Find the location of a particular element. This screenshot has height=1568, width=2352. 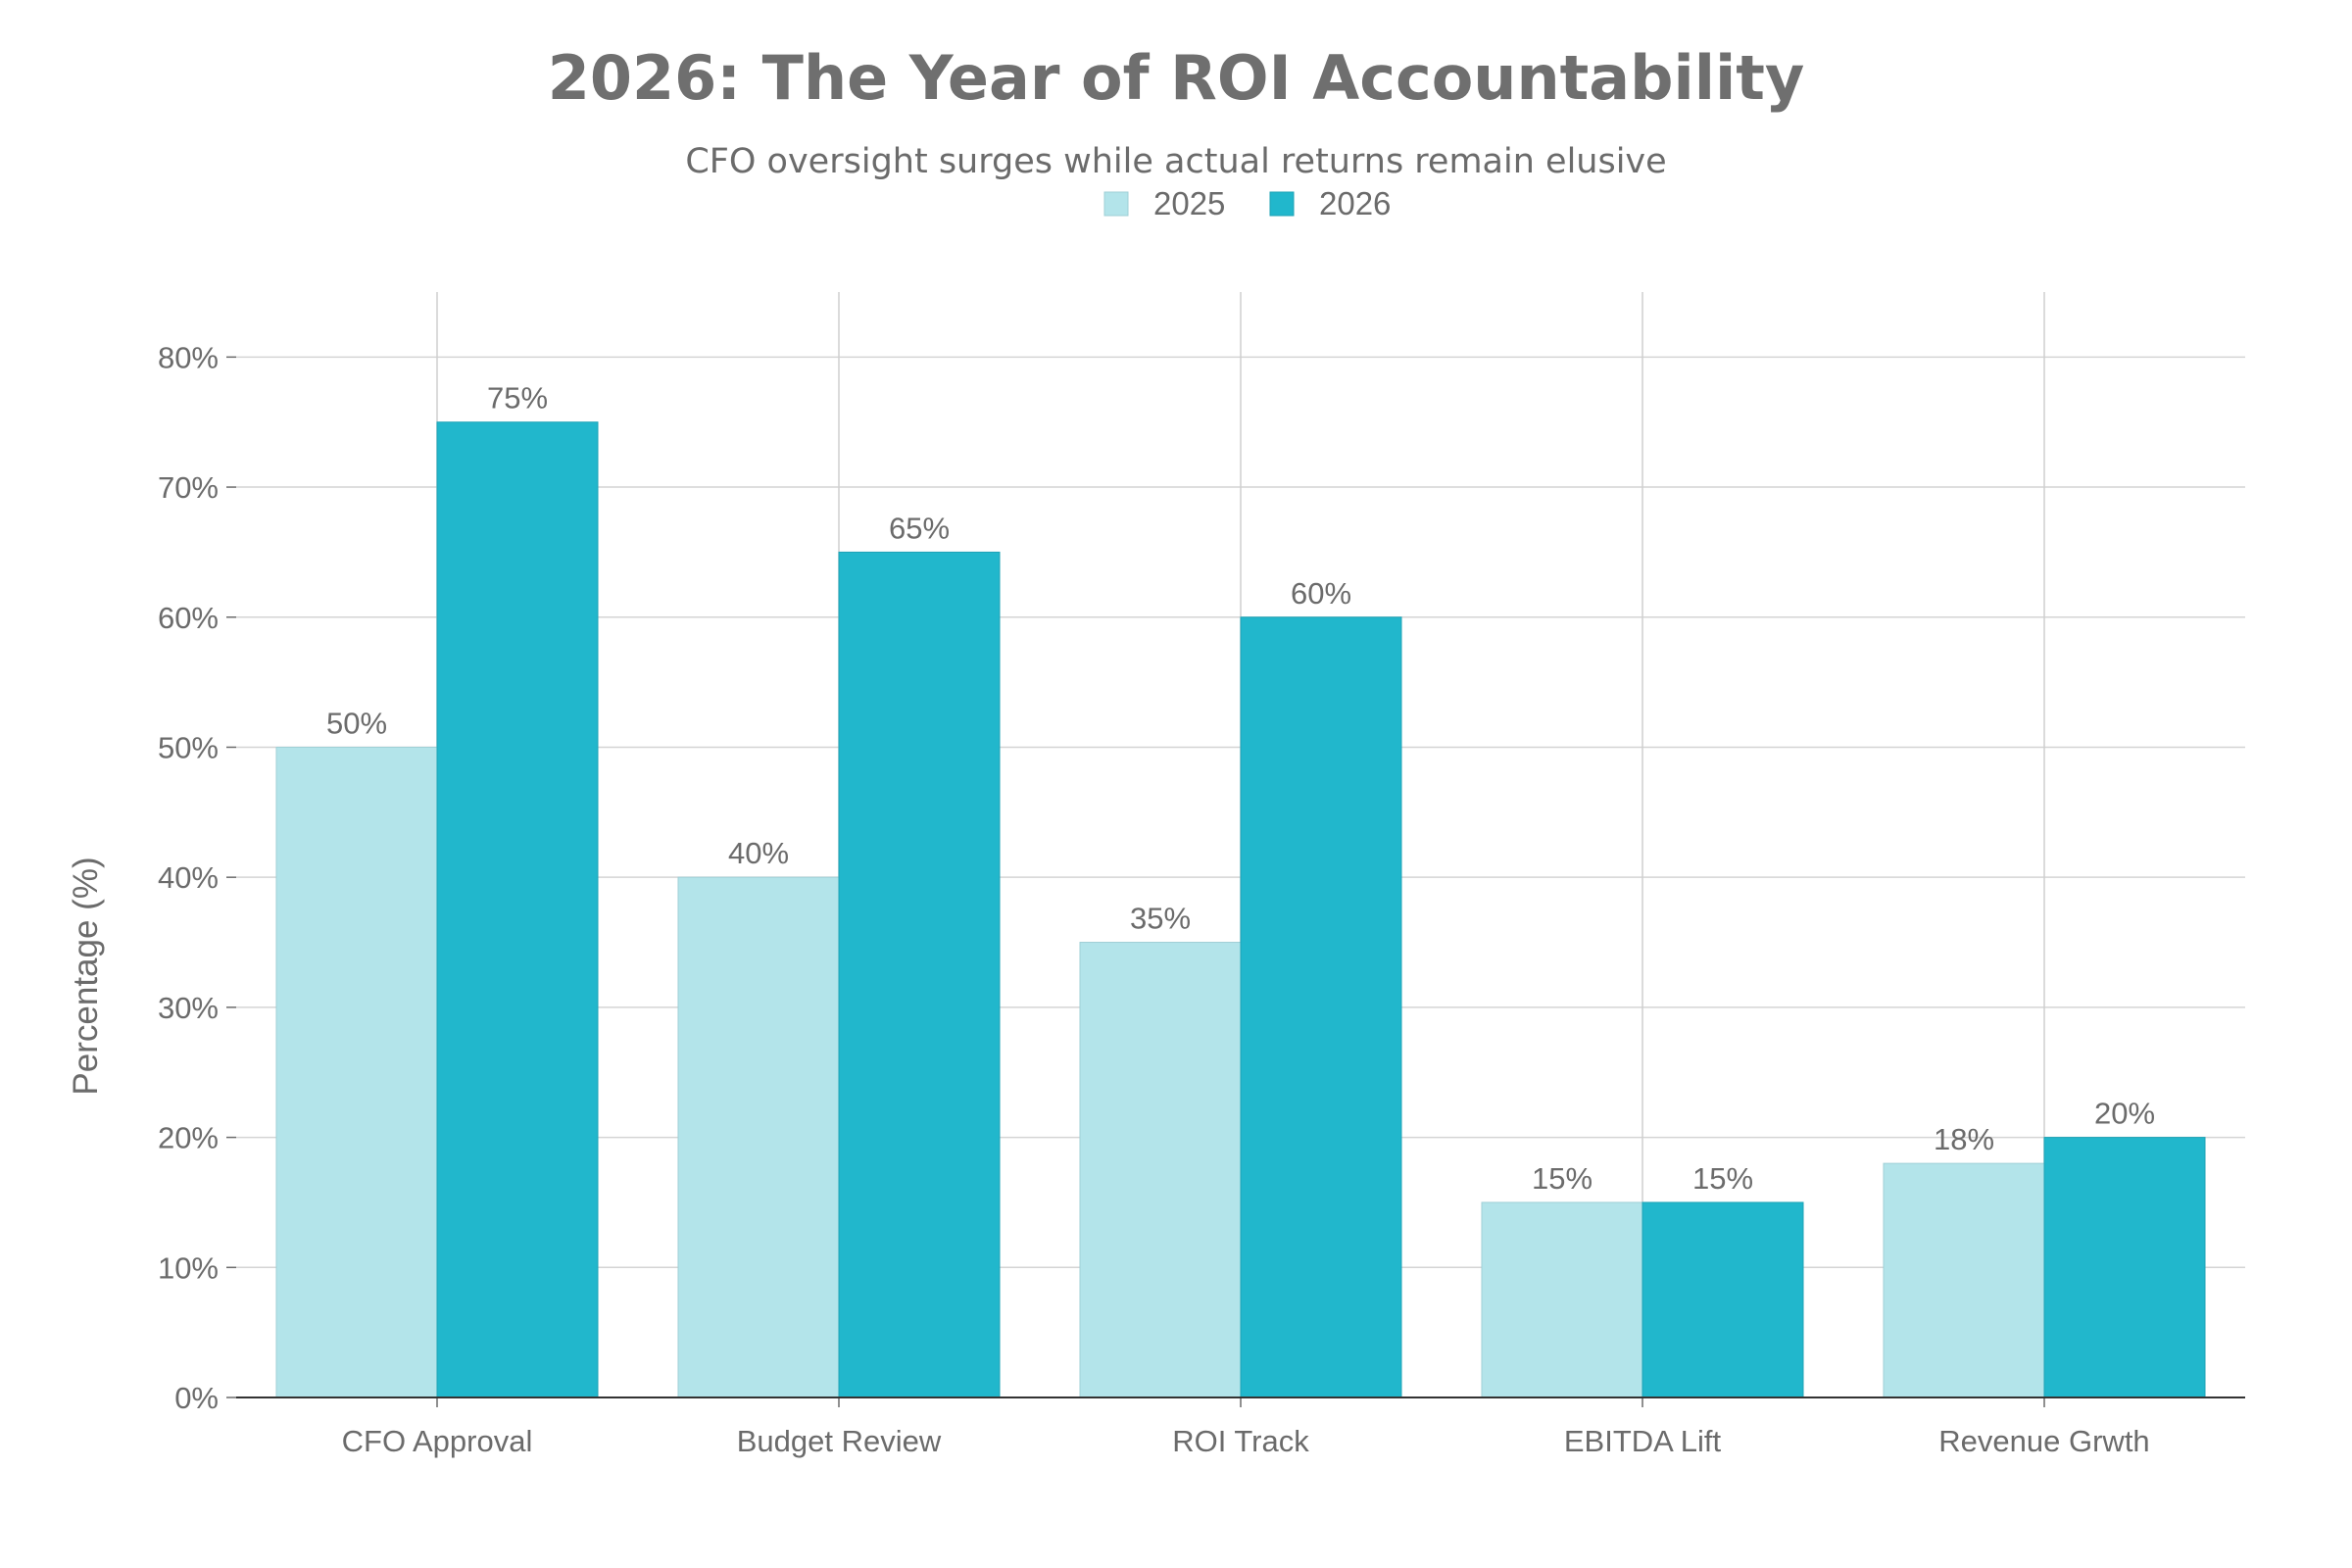

bar-value-label: 75% is located at coordinates (517, 398).